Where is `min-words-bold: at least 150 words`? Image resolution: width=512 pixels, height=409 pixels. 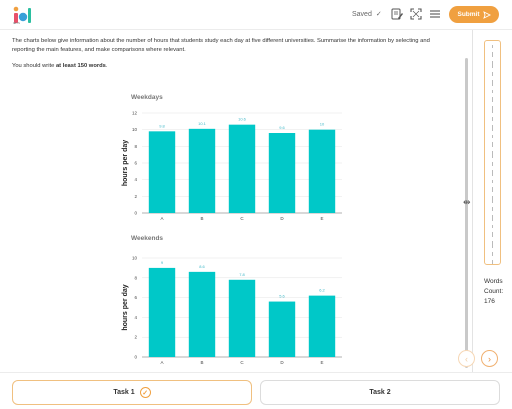 min-words-bold: at least 150 words is located at coordinates (80, 66).